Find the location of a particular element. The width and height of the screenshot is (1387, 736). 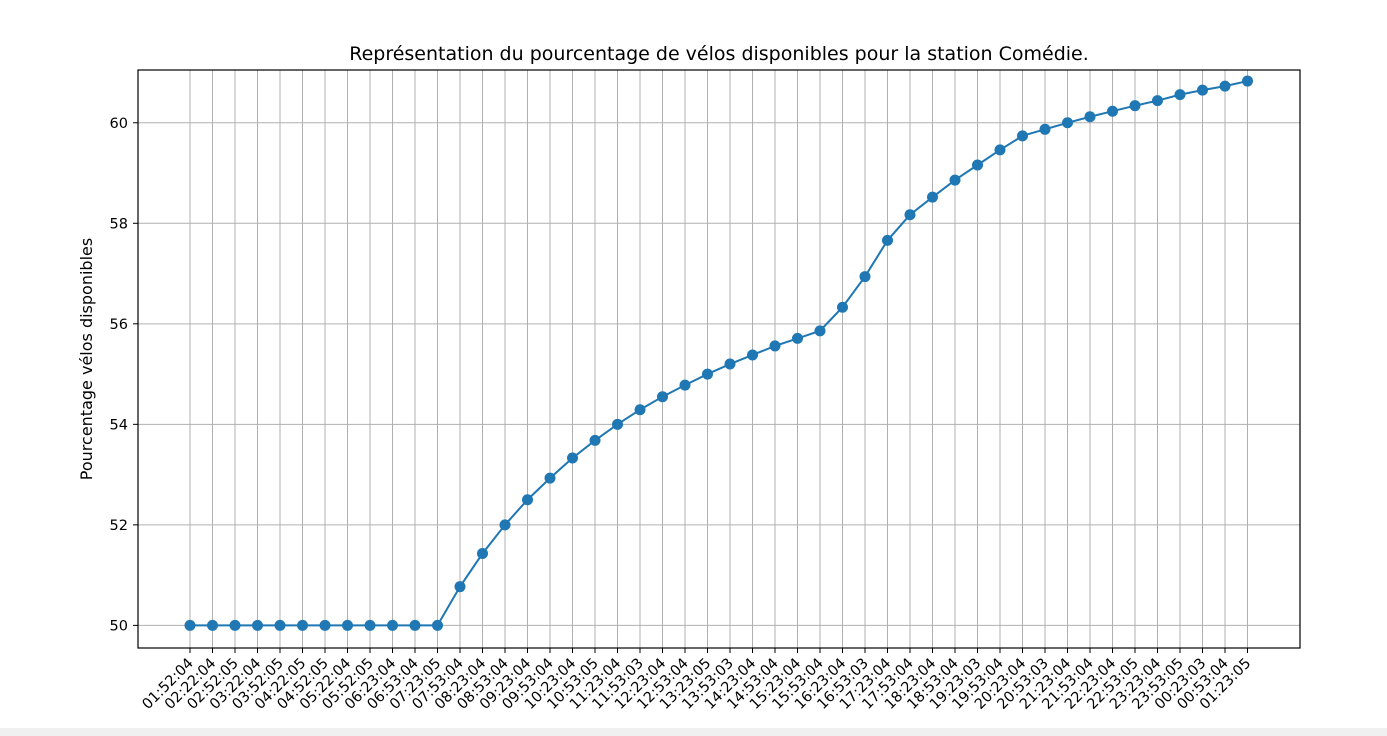

y-tick-label: 58 is located at coordinates (119, 224).